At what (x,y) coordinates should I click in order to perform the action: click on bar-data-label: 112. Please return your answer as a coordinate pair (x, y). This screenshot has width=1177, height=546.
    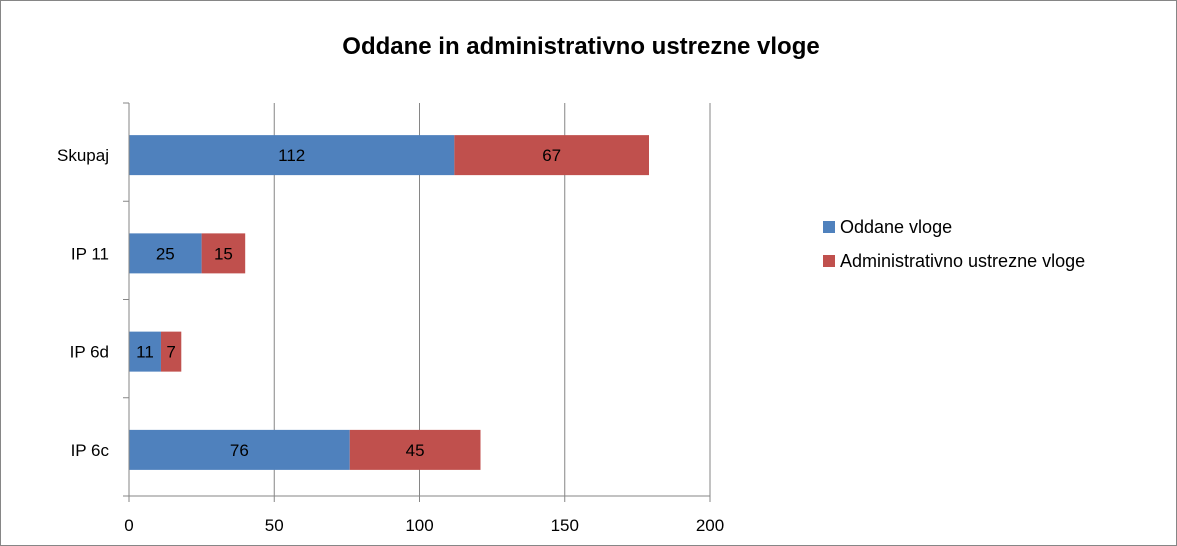
    Looking at the image, I should click on (291, 155).